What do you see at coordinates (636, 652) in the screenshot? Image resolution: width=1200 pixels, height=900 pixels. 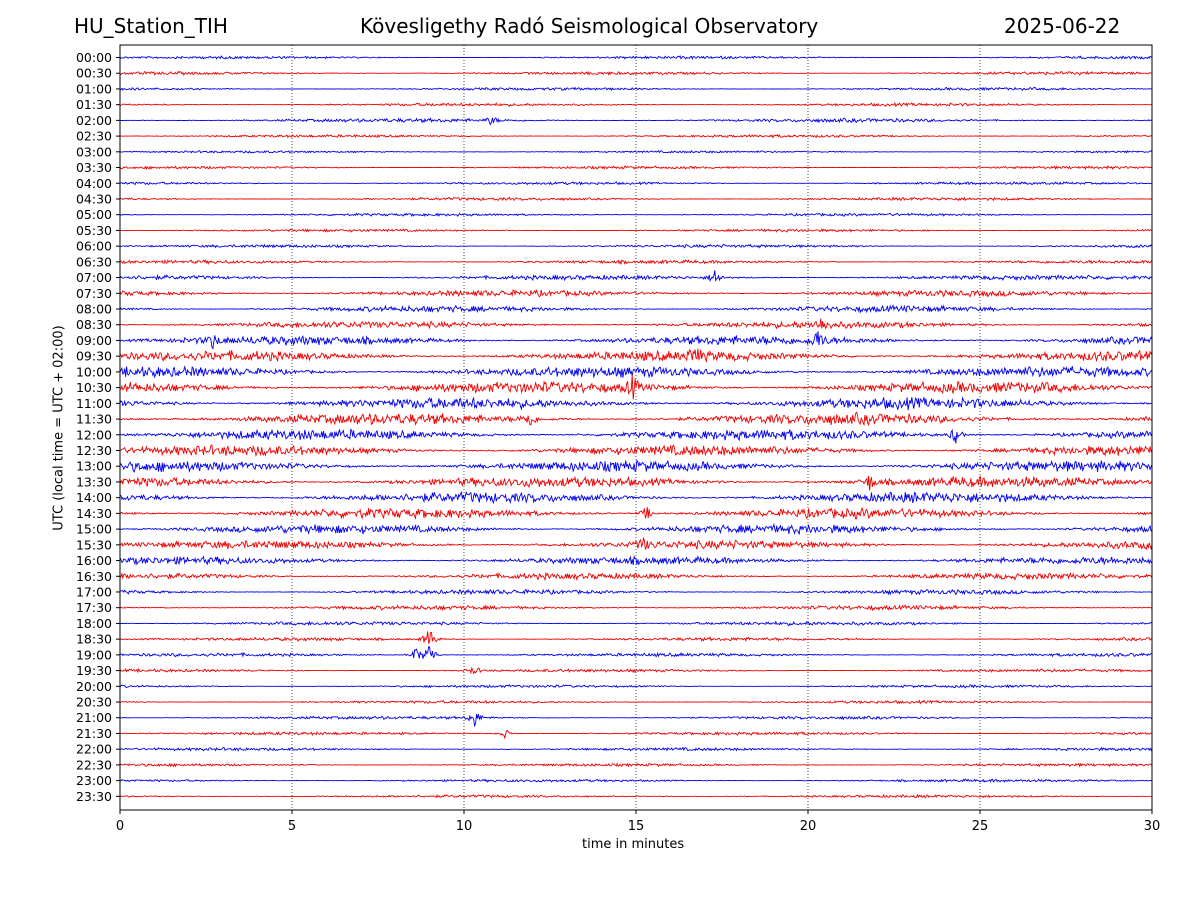 I see `trace-1900` at bounding box center [636, 652].